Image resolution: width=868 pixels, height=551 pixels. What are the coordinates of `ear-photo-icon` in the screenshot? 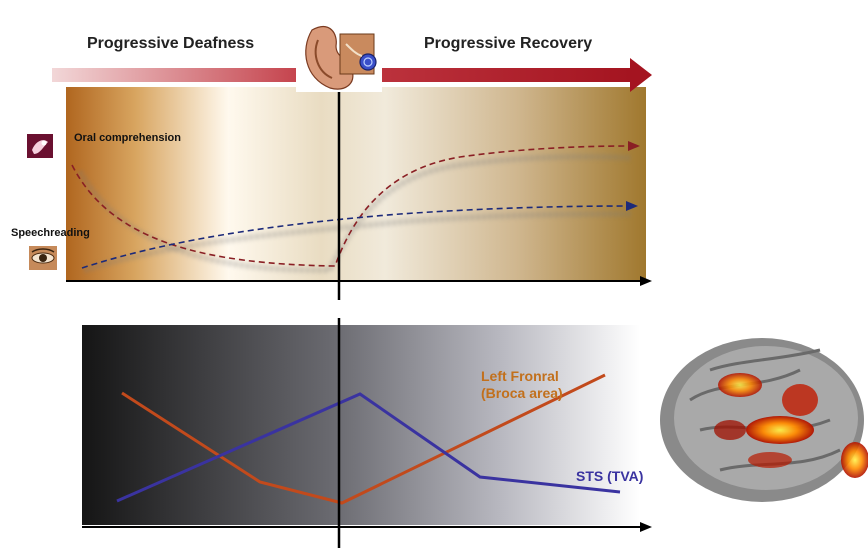 It's located at (339, 52).